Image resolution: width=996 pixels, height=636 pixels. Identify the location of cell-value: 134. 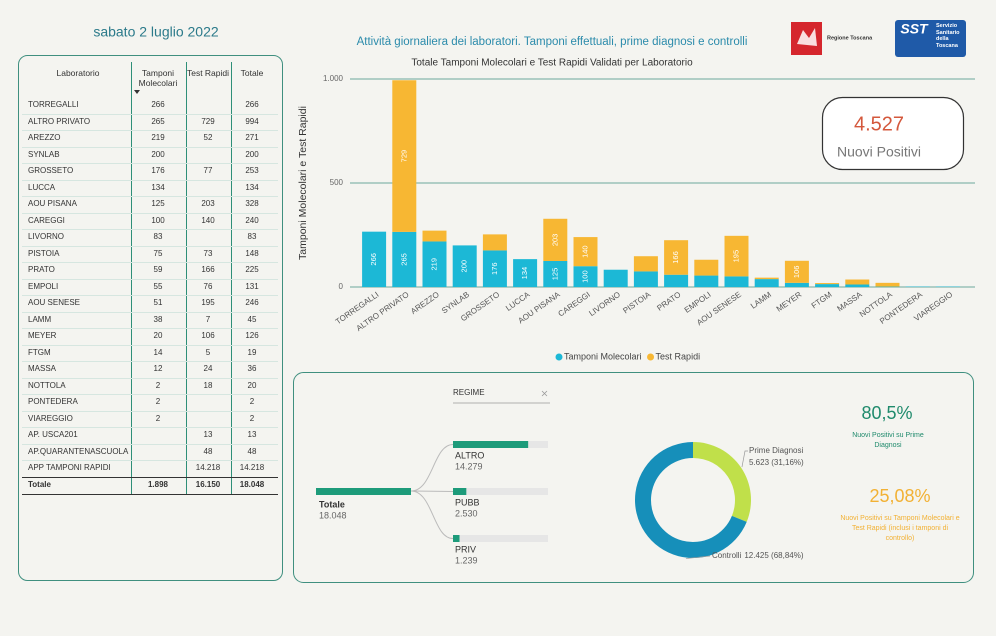
(252, 187).